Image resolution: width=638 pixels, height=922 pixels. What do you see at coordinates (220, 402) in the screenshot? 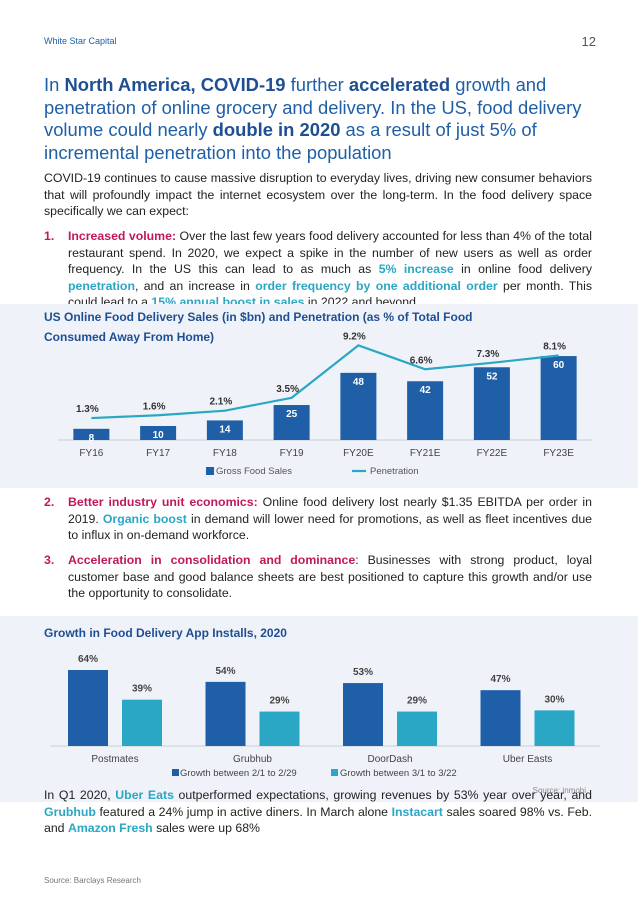
I see `line-value-label: 2.1%` at bounding box center [220, 402].